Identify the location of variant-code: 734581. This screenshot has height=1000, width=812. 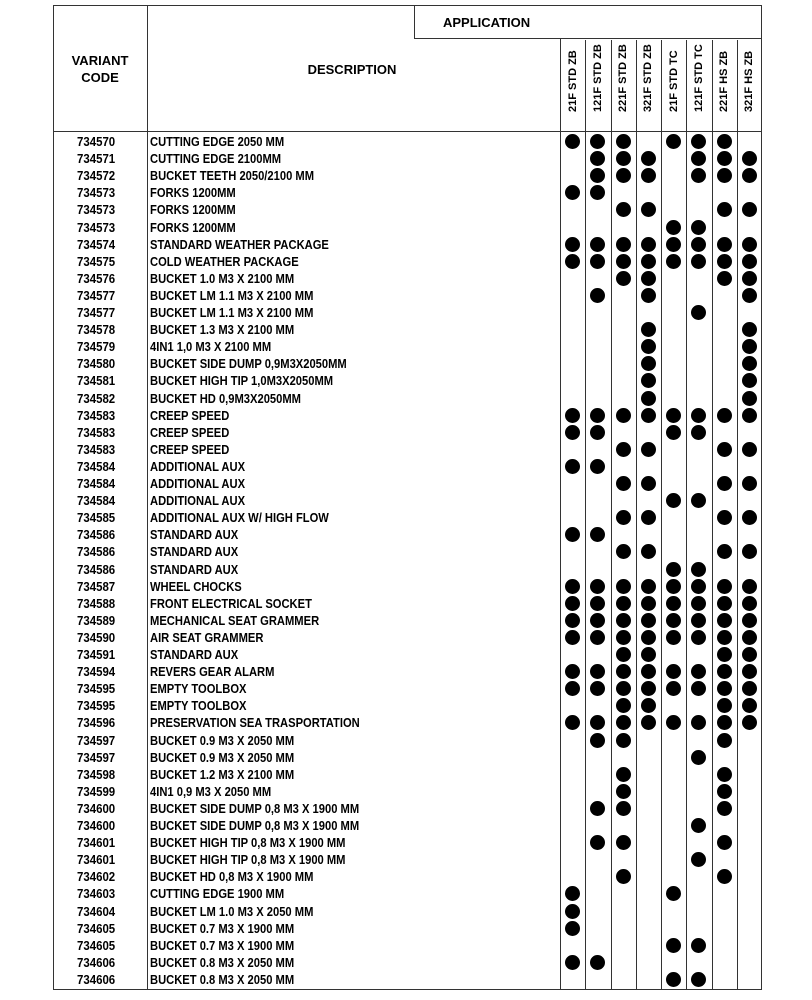
(96, 381).